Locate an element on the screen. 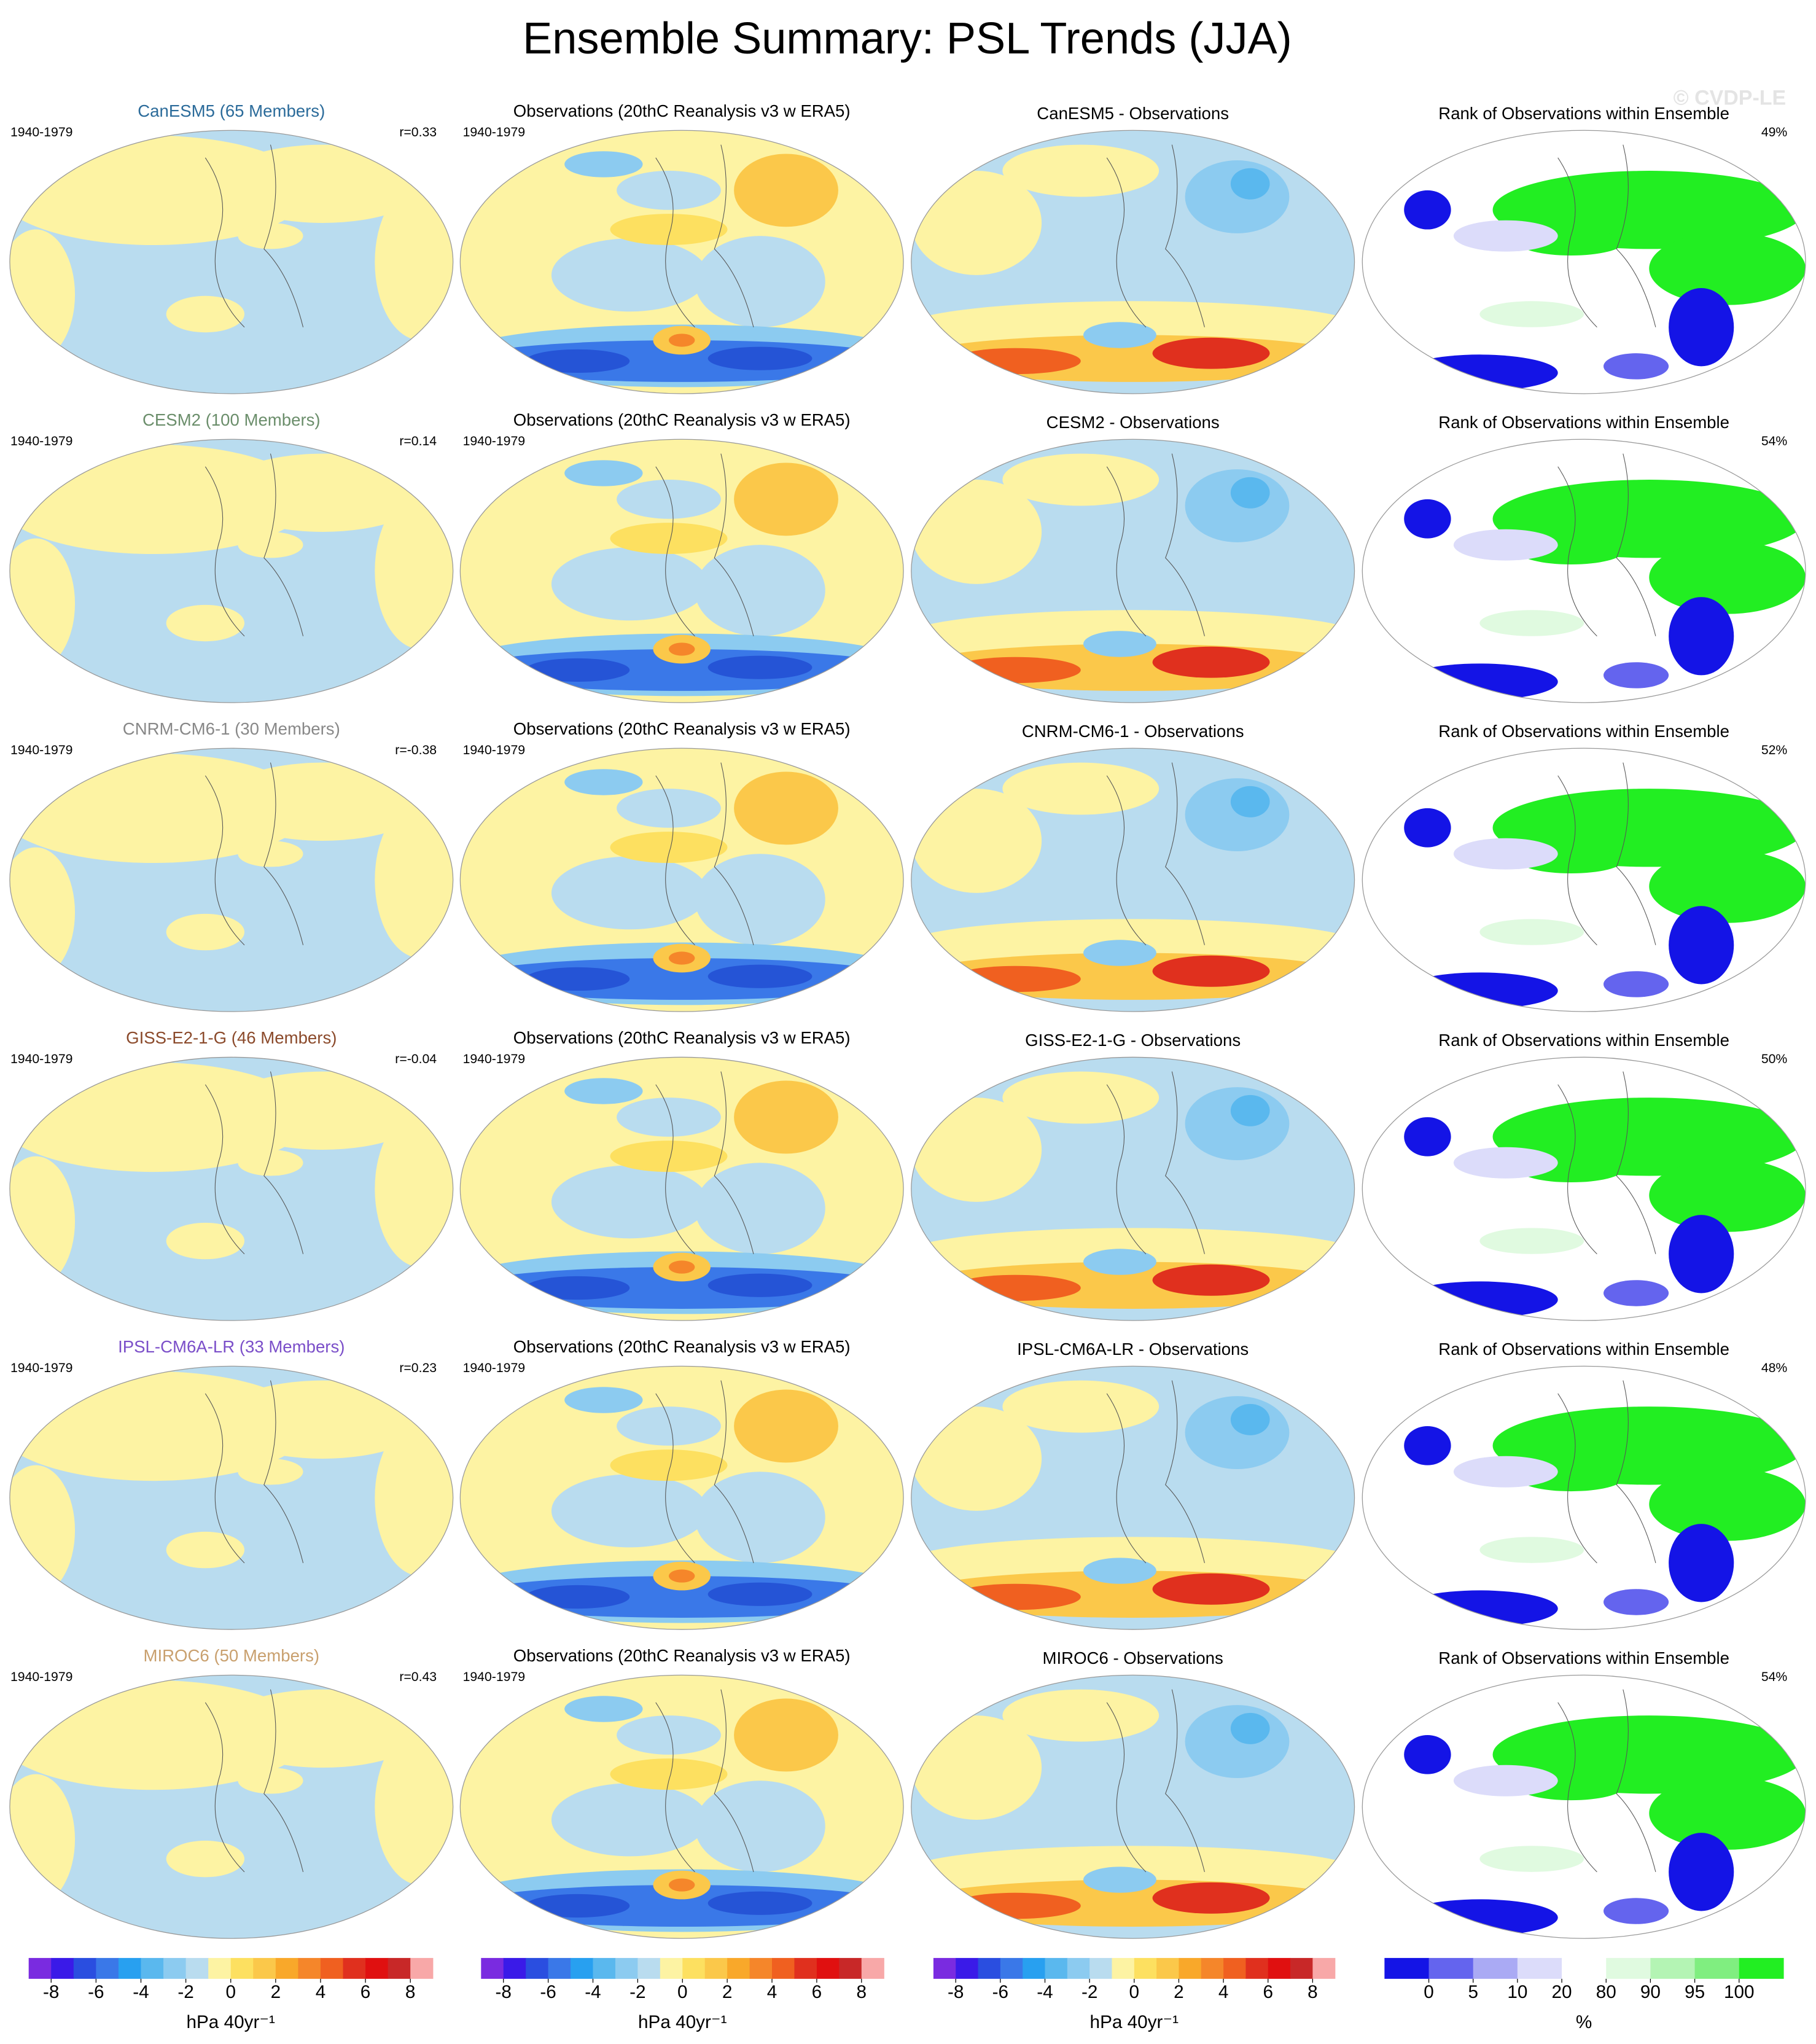 This screenshot has width=1816, height=2044. correlation-label: r=0.43 is located at coordinates (418, 1677).